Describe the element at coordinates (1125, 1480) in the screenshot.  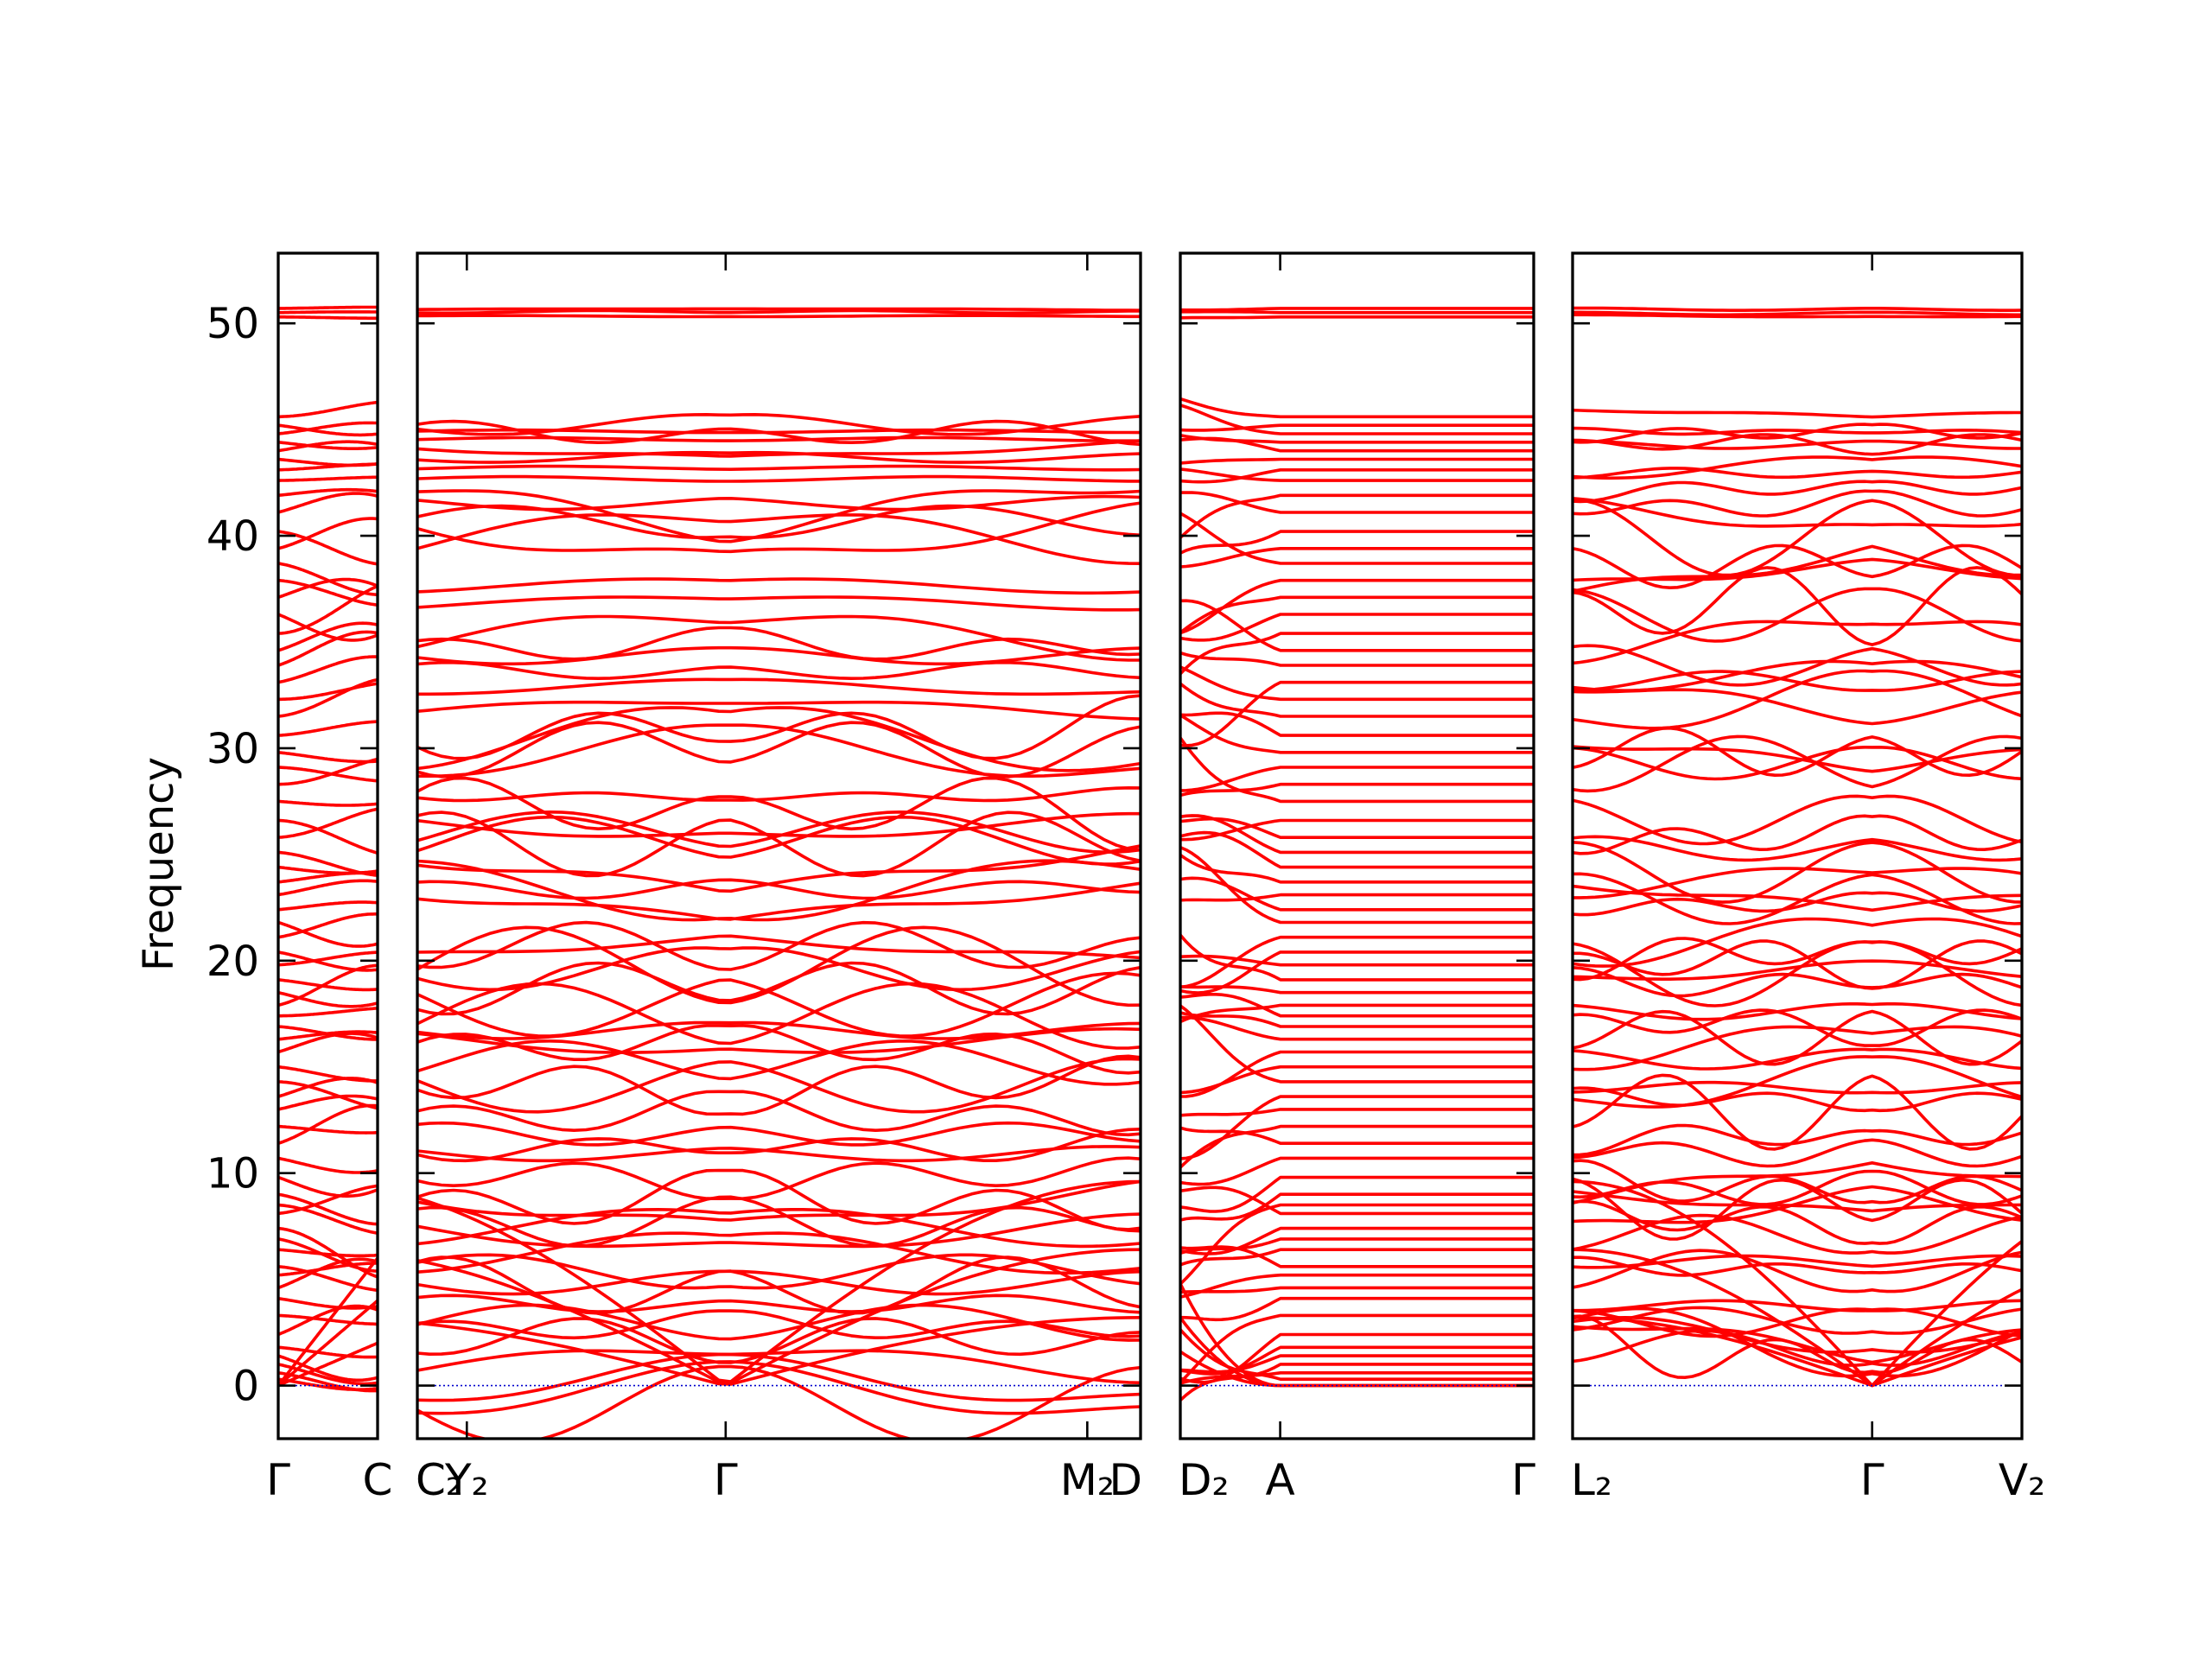
I see `x-tick-label: D` at that location.